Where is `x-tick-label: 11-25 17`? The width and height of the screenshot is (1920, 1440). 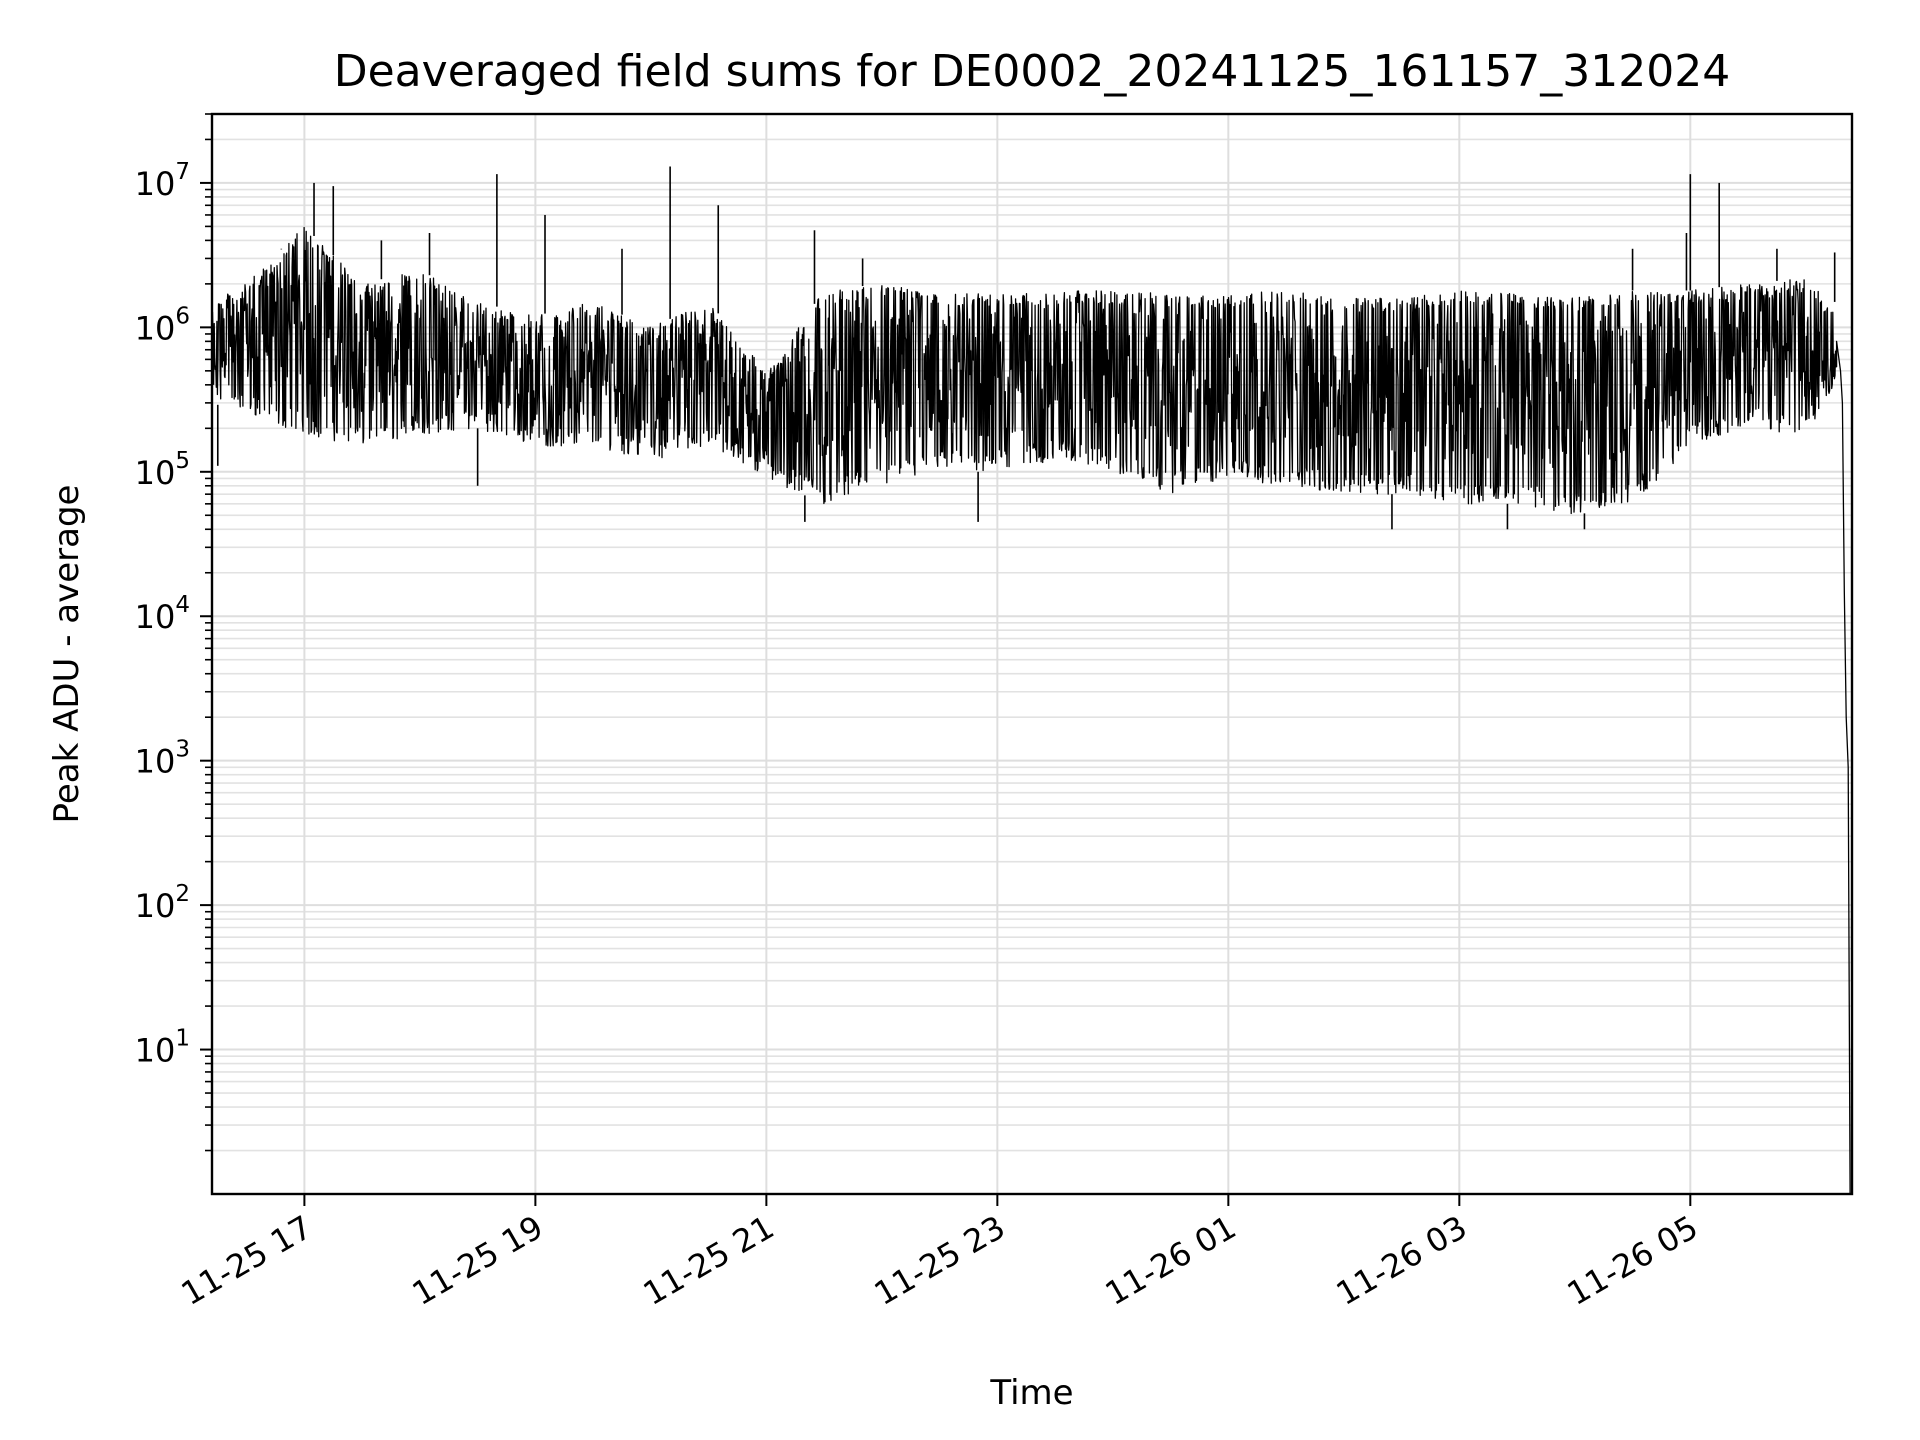 x-tick-label: 11-25 17 is located at coordinates (247, 1260).